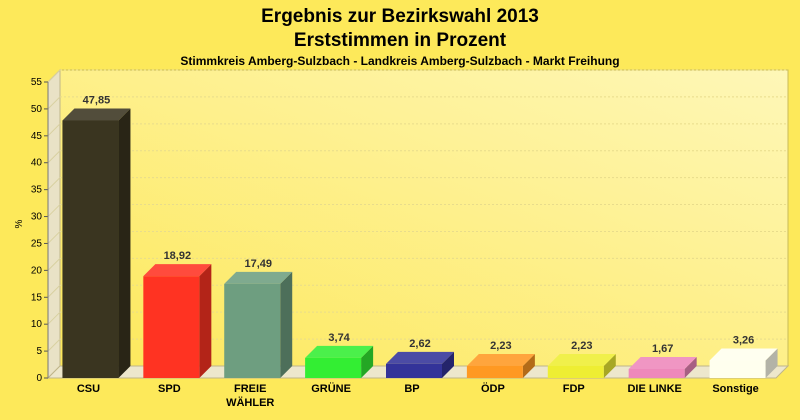 The image size is (800, 420). What do you see at coordinates (743, 340) in the screenshot?
I see `data-label: 3,26` at bounding box center [743, 340].